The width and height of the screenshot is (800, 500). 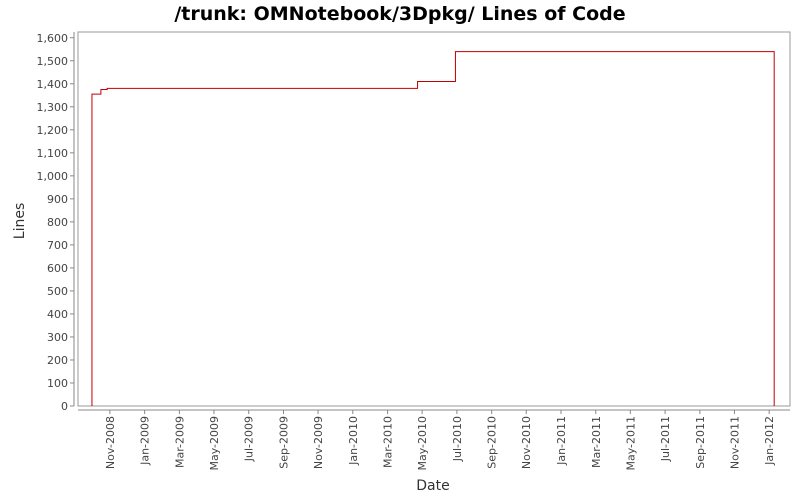 What do you see at coordinates (457, 439) in the screenshot?
I see `x-tick-label: Jul-2010` at bounding box center [457, 439].